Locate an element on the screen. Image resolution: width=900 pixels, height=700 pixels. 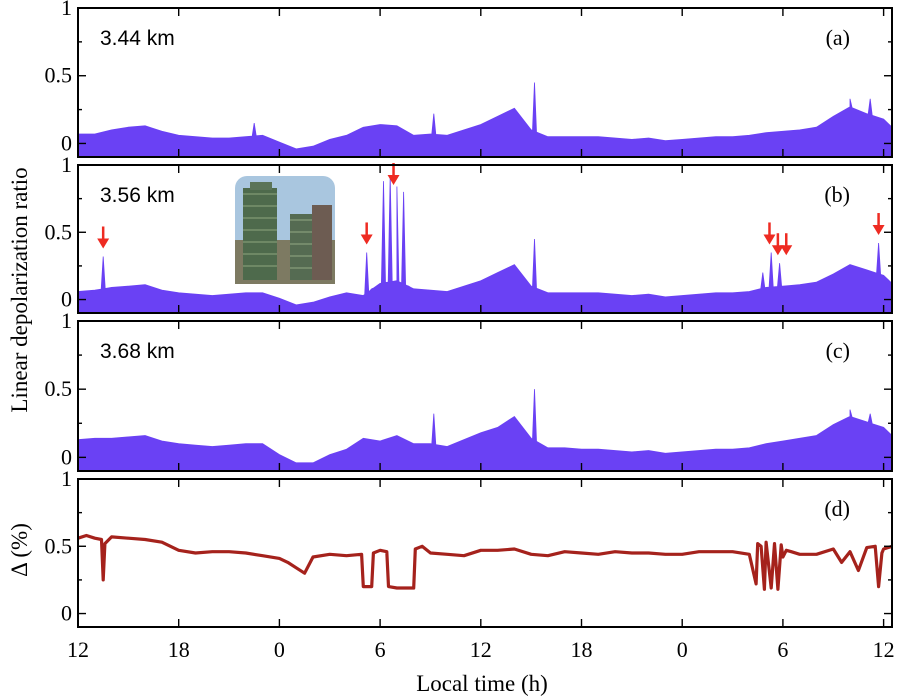
panel-d-ylabel: Δ (%) is located at coordinates (19, 550).